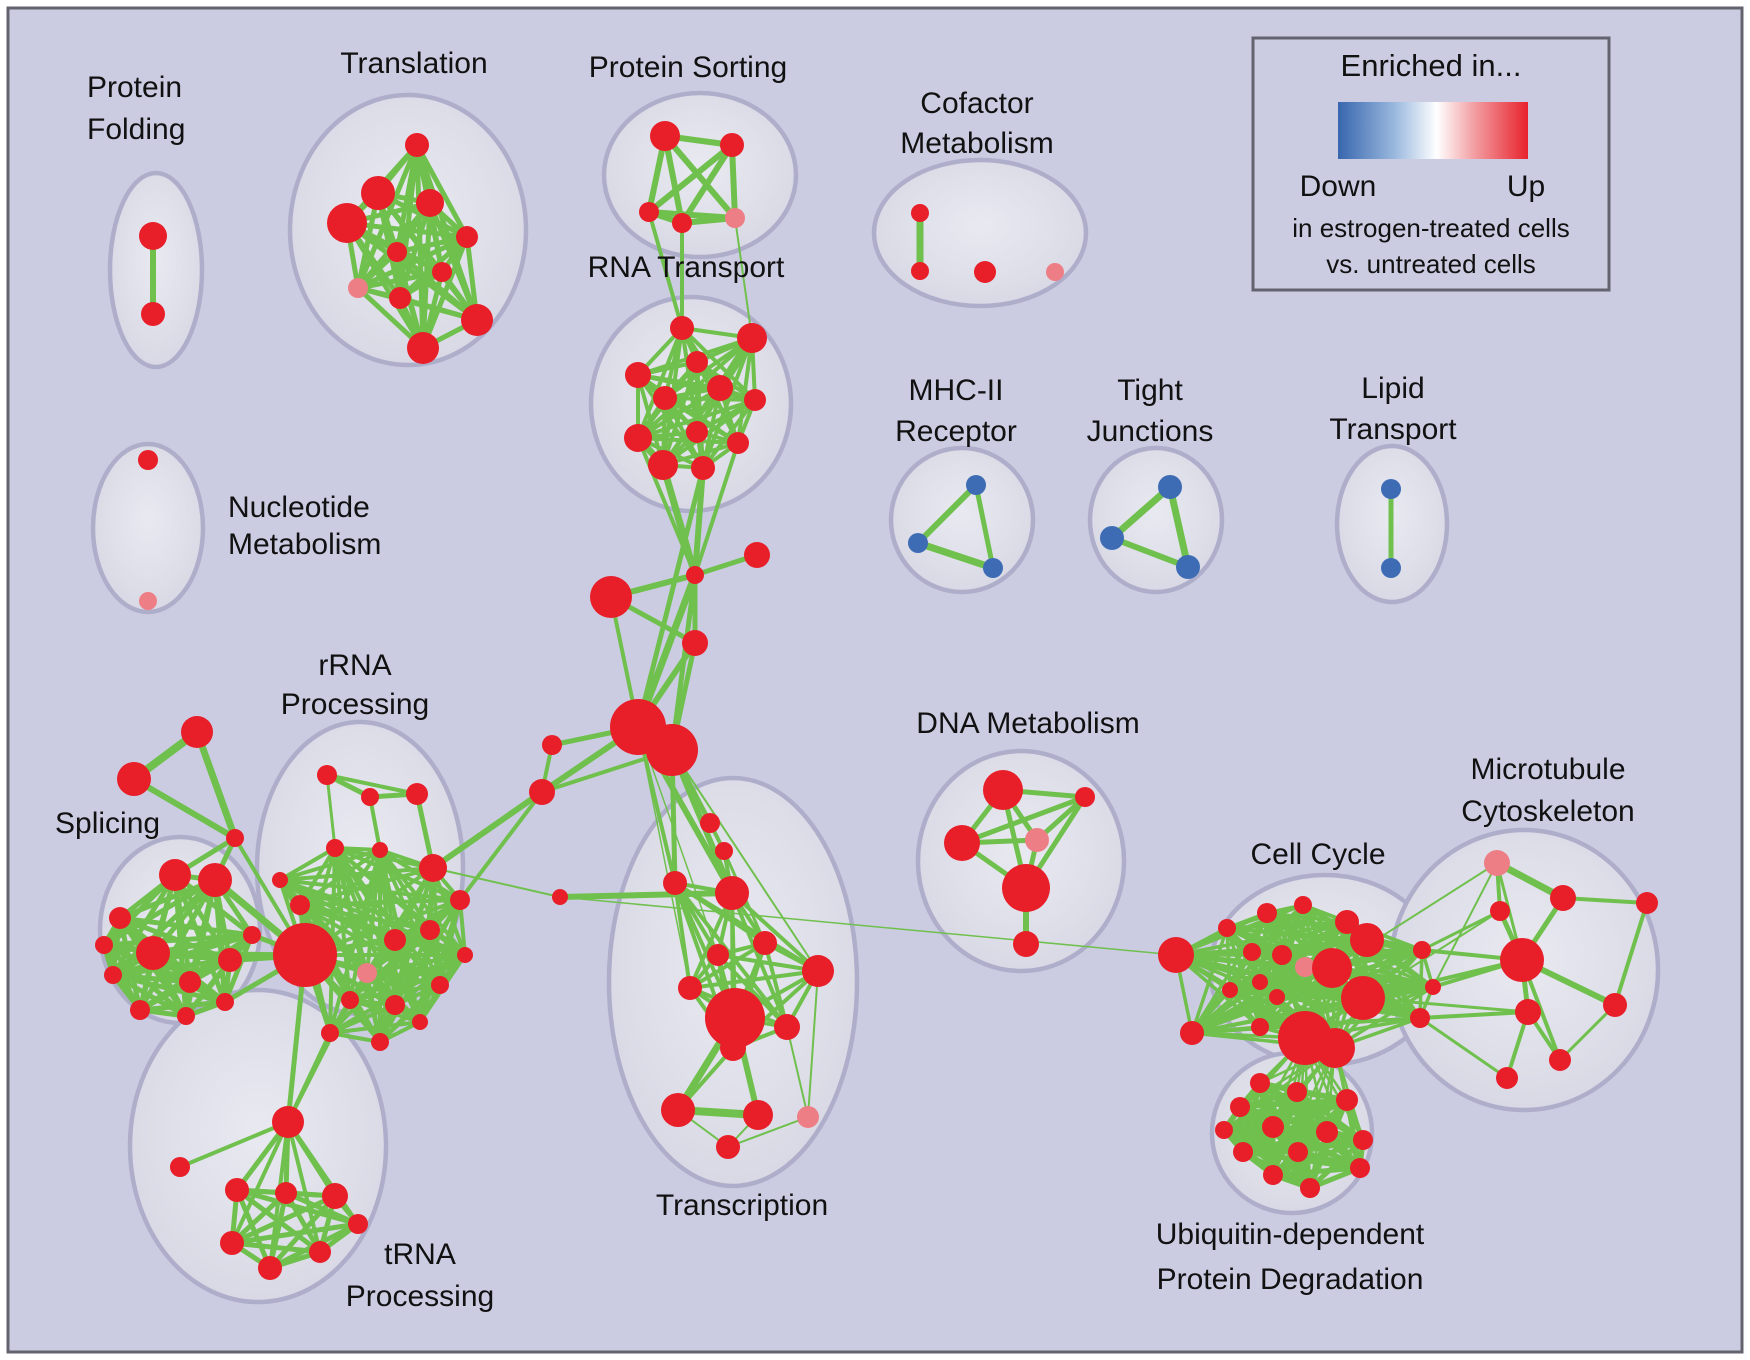  Describe the element at coordinates (688, 67) in the screenshot. I see `cluster-label-protein-sorting: Protein Sorting` at that location.